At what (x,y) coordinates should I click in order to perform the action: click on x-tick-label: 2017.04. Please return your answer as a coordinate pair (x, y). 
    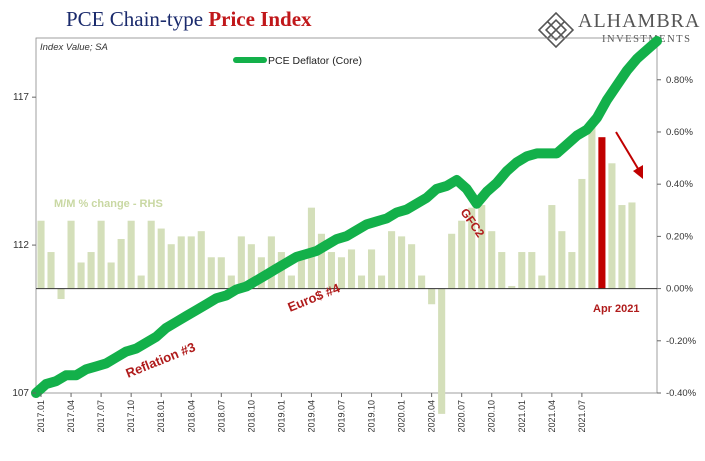
    Looking at the image, I should click on (71, 416).